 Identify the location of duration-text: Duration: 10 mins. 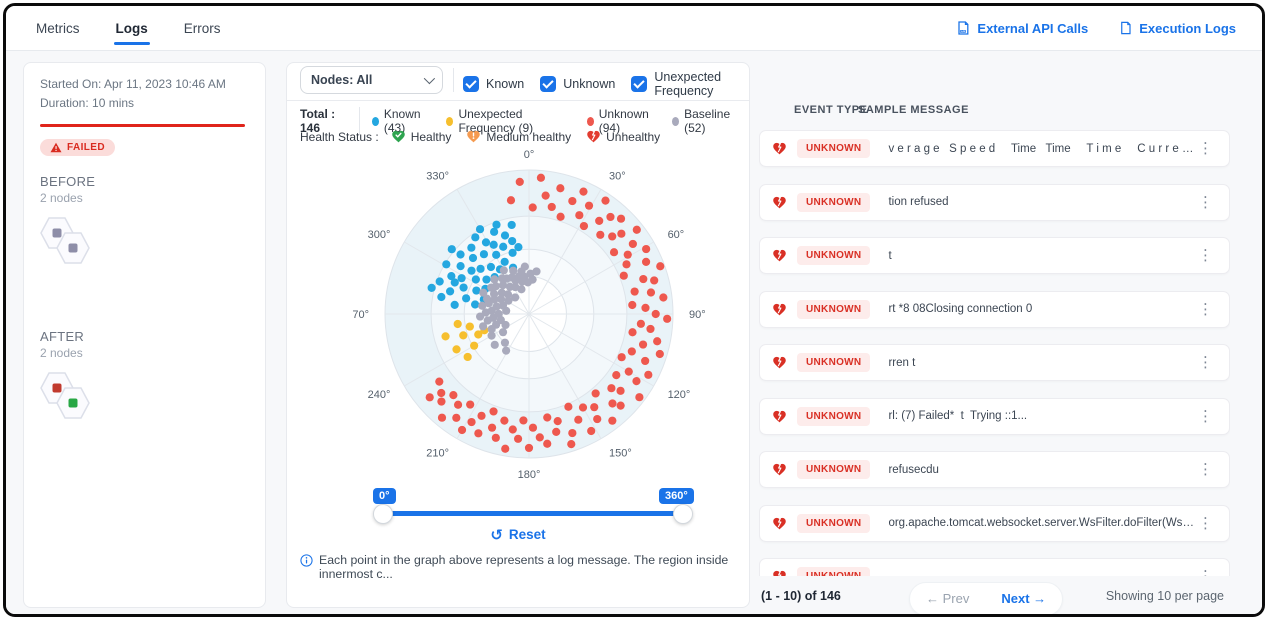
(87, 103).